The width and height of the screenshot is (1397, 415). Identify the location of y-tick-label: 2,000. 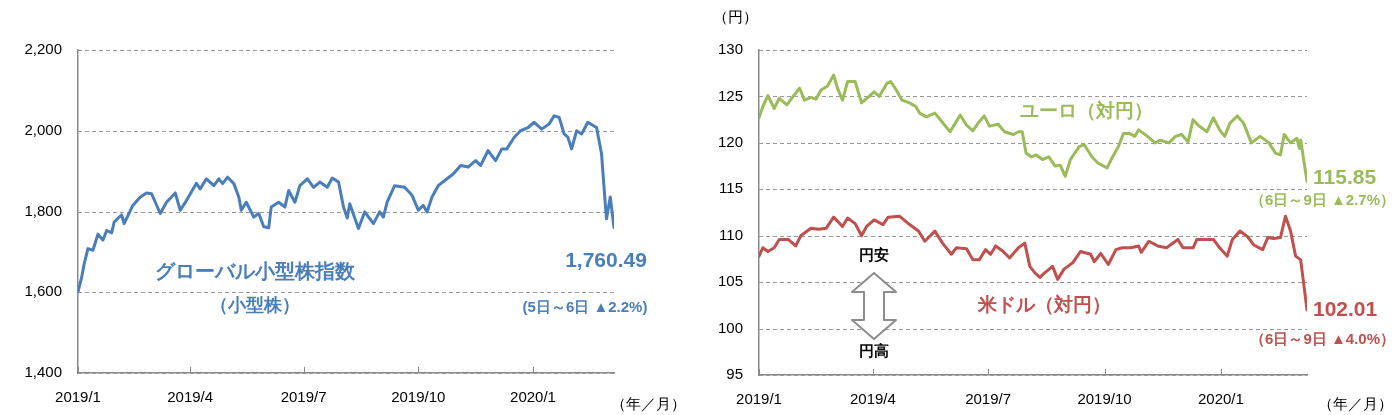
(43, 129).